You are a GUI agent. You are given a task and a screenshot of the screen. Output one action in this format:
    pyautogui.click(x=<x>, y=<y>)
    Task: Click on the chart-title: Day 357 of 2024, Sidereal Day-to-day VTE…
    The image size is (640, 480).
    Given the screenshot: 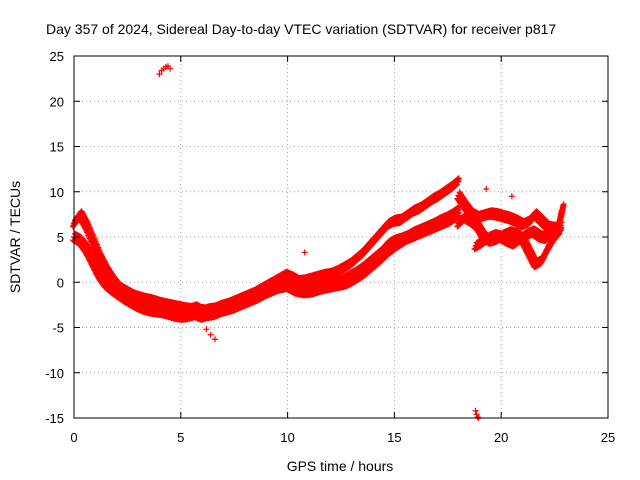 What is the action you would take?
    pyautogui.click(x=301, y=29)
    